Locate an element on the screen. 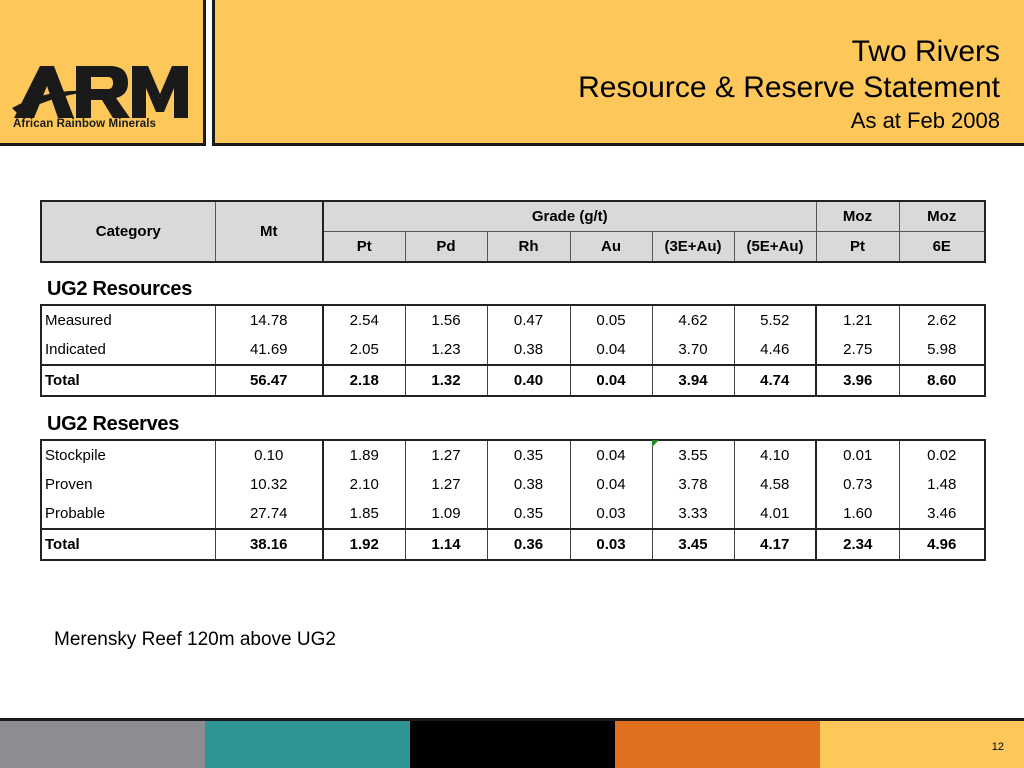  cell-mt: 27.74 is located at coordinates (269, 514).